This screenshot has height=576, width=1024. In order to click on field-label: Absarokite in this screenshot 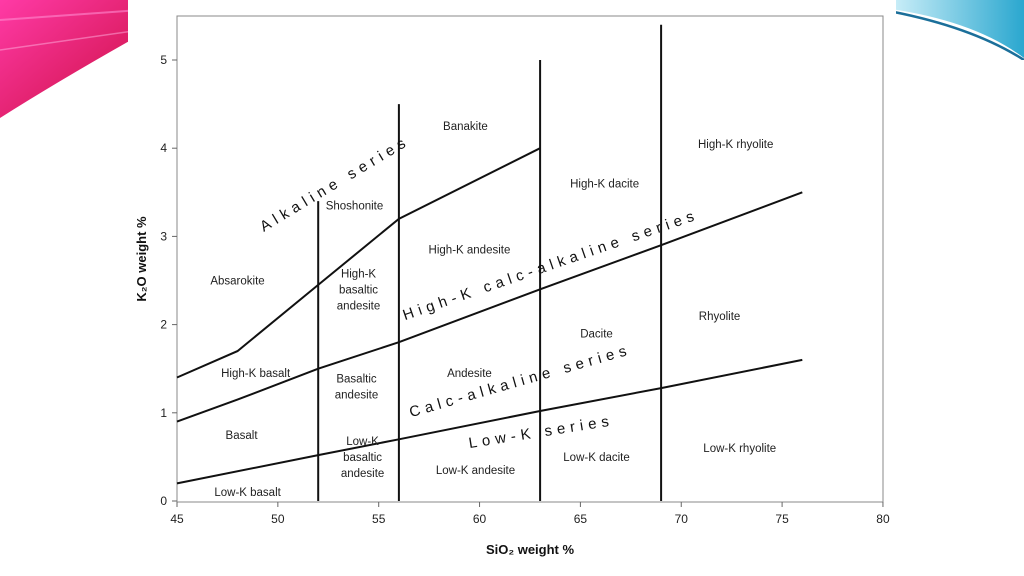, I will do `click(237, 282)`.